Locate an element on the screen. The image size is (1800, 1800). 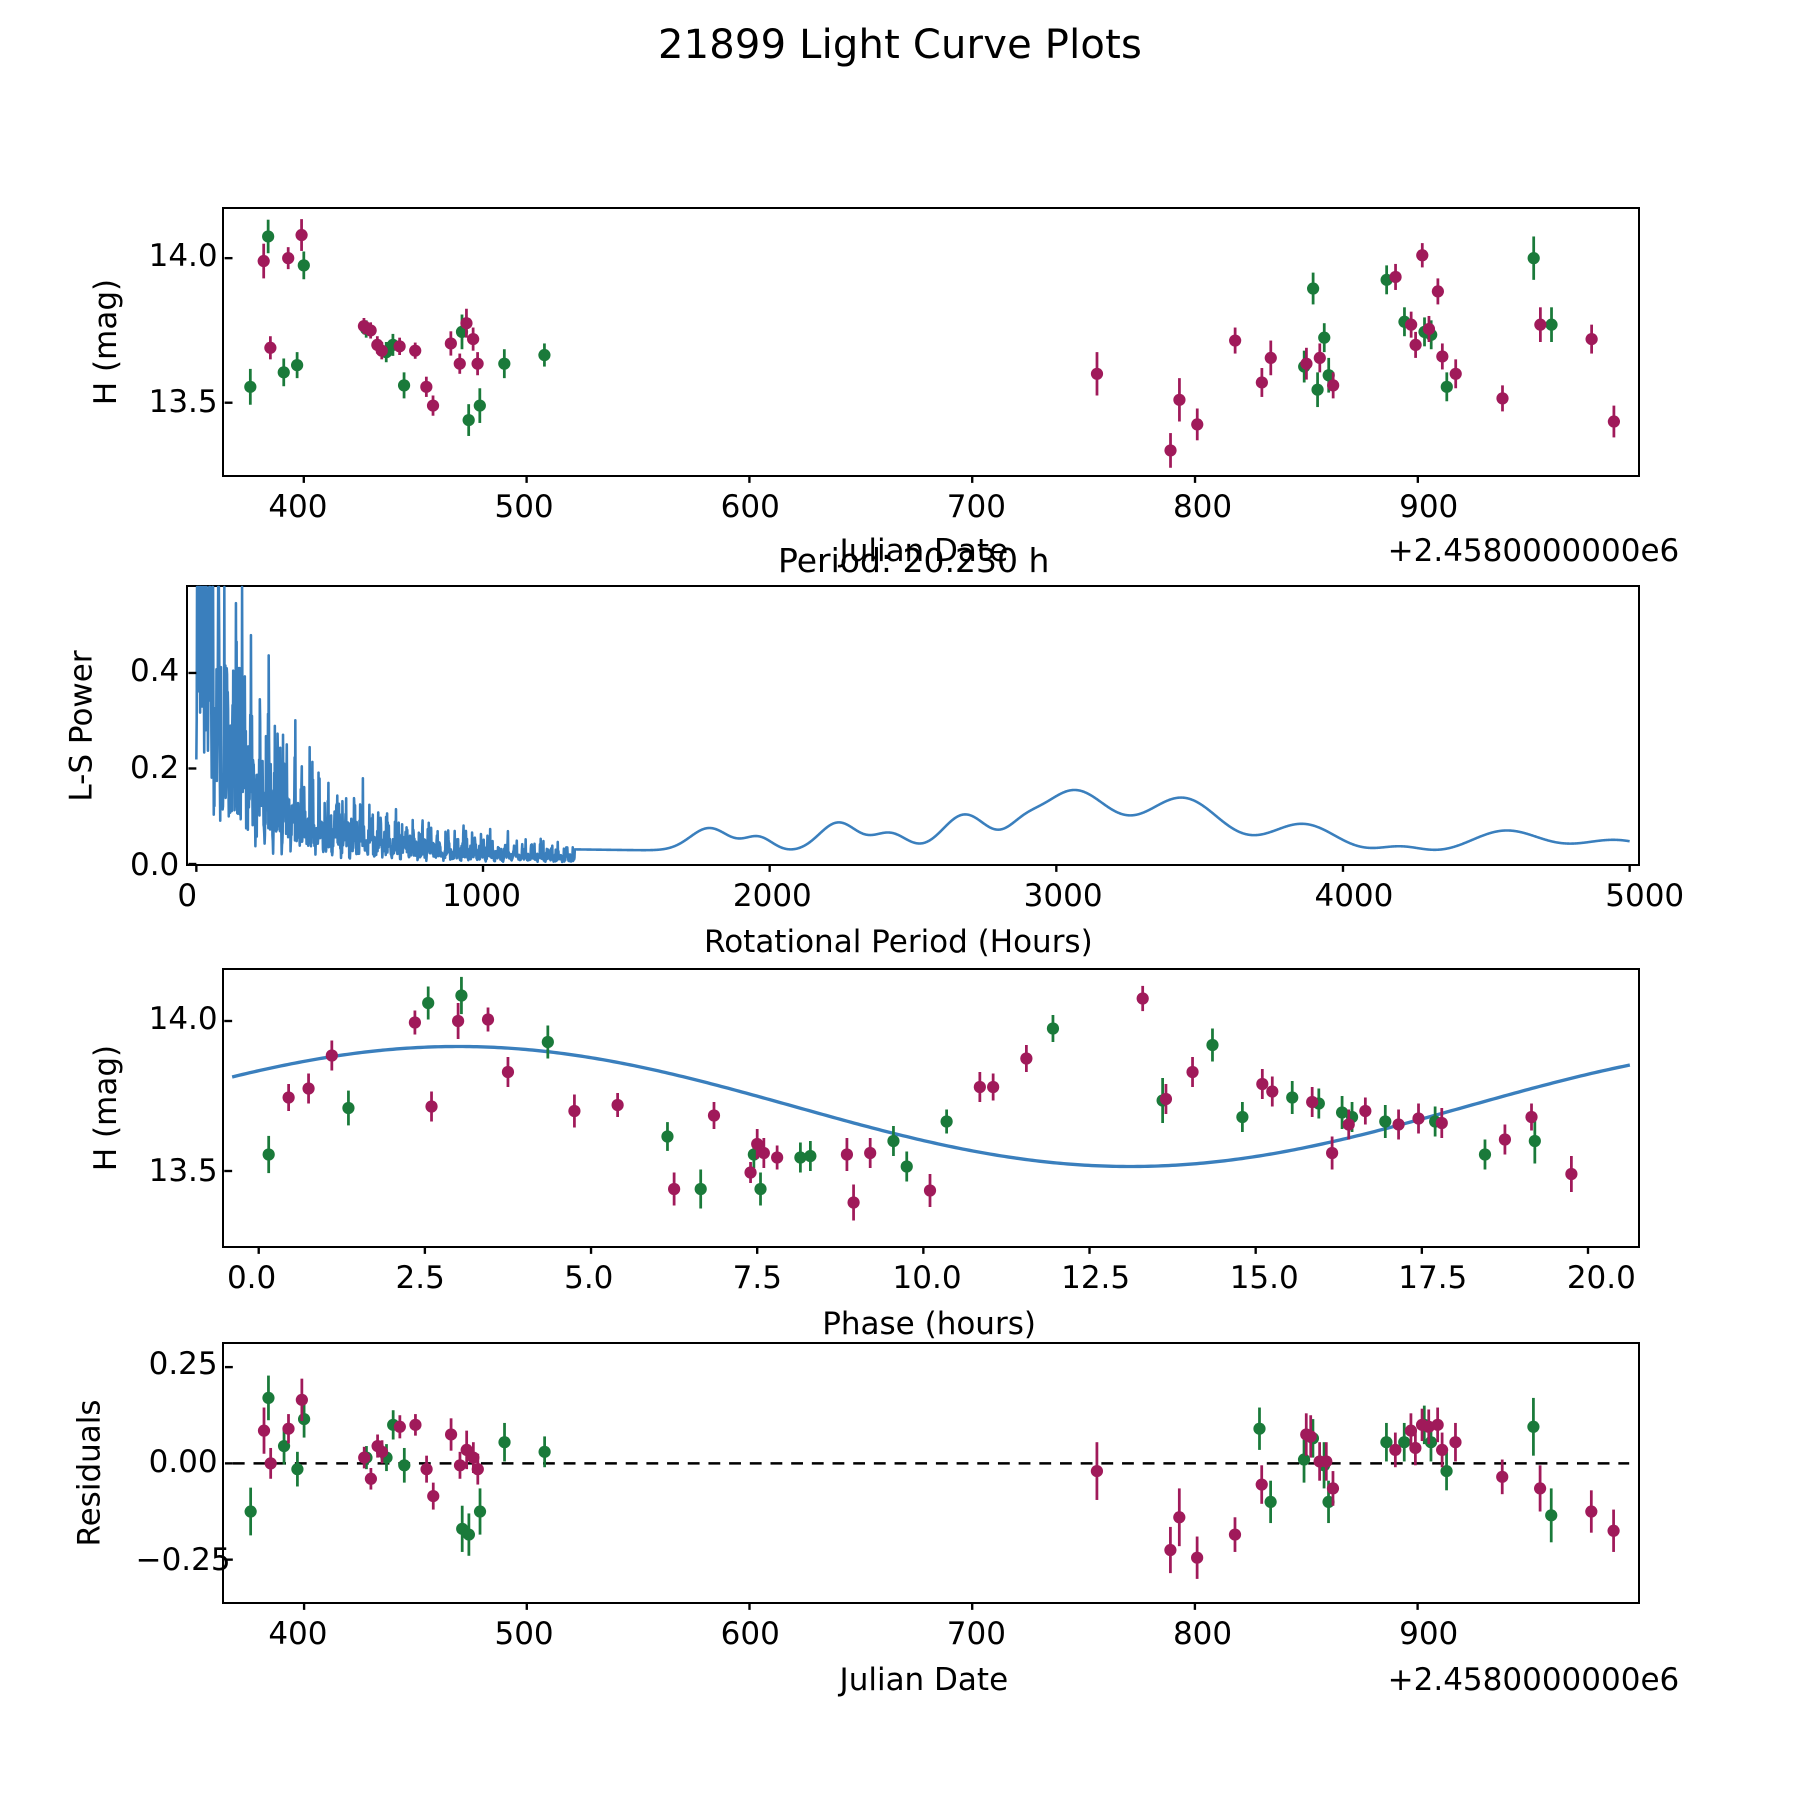
phase-ylabel: H (mag) is located at coordinates (106, 1108).